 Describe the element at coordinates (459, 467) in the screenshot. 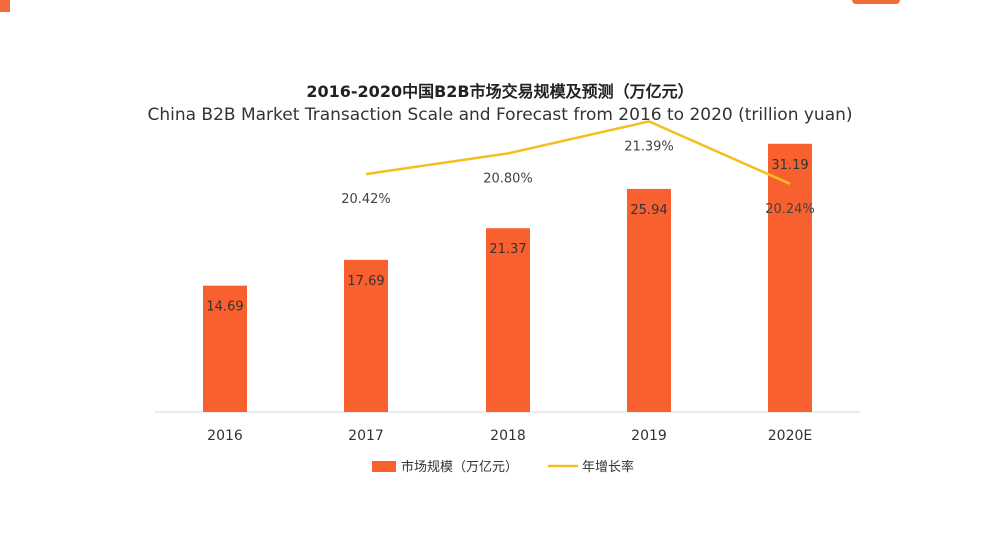

I see `legend-bar-label: 市场规模（万亿元）` at that location.